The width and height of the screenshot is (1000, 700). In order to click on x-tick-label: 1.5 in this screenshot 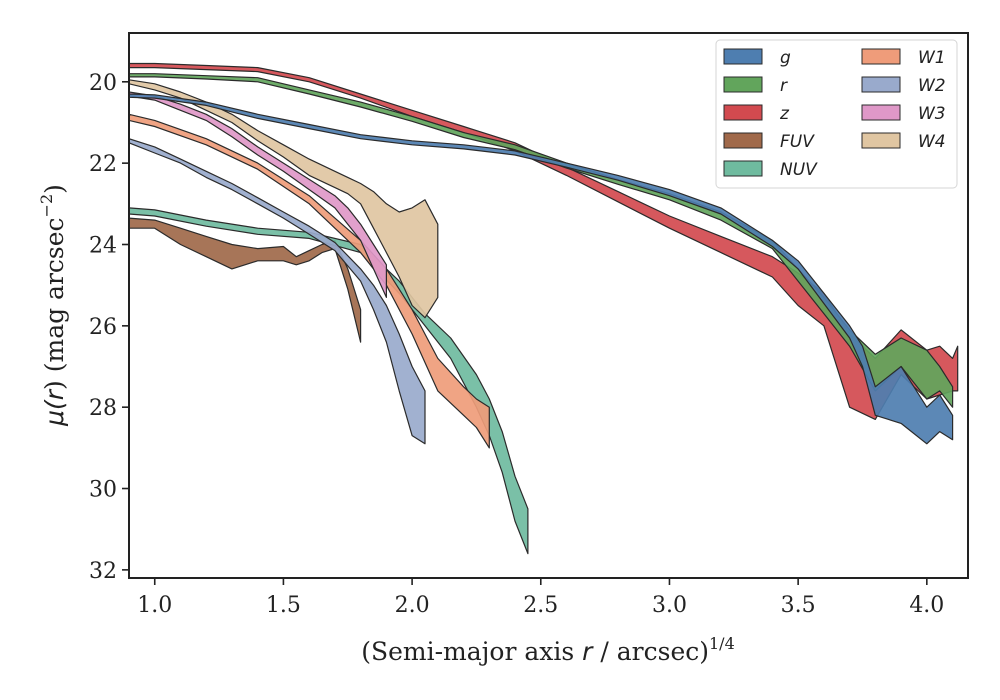, I will do `click(283, 605)`.